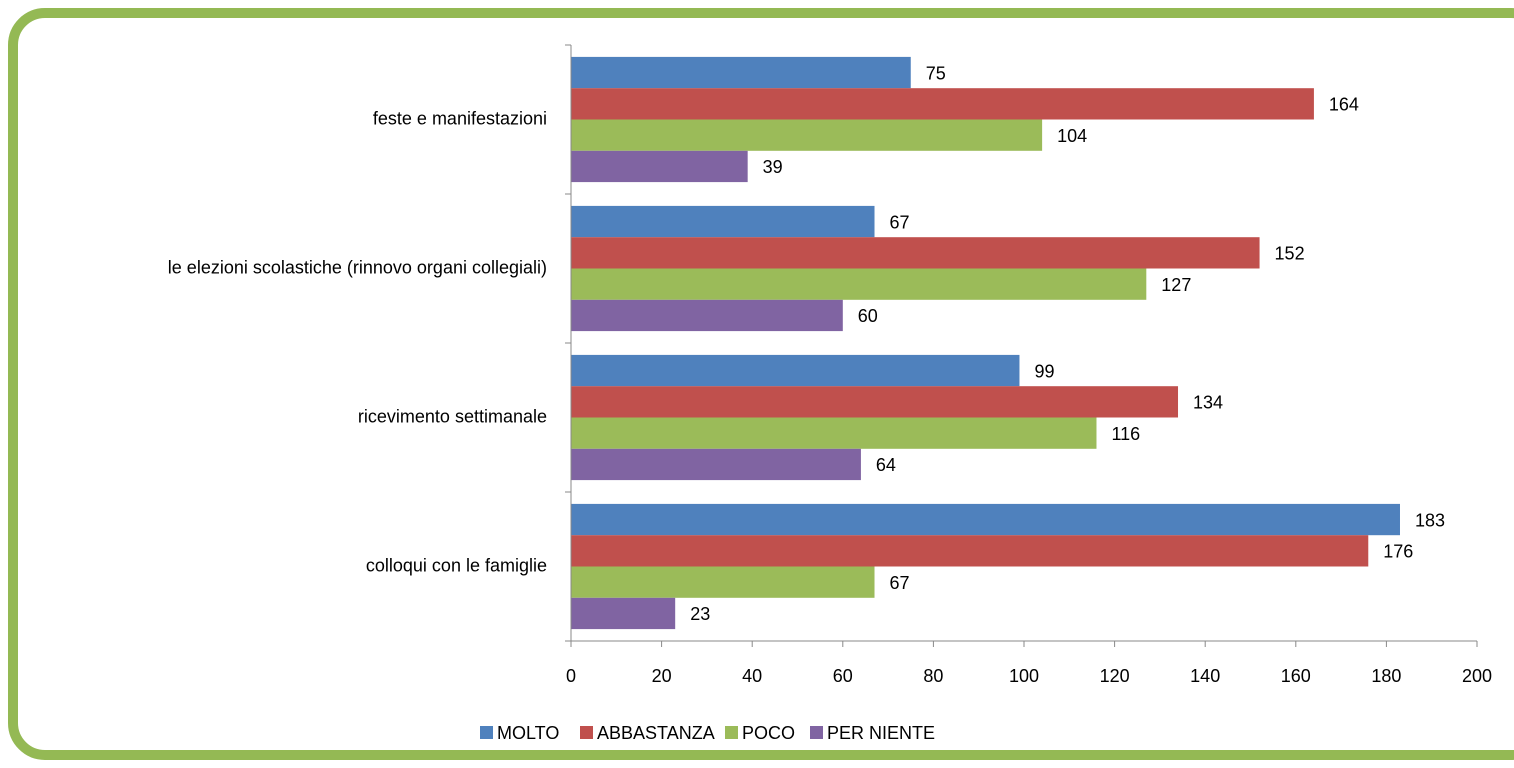 Image resolution: width=1514 pixels, height=768 pixels. I want to click on value-label: 75, so click(936, 73).